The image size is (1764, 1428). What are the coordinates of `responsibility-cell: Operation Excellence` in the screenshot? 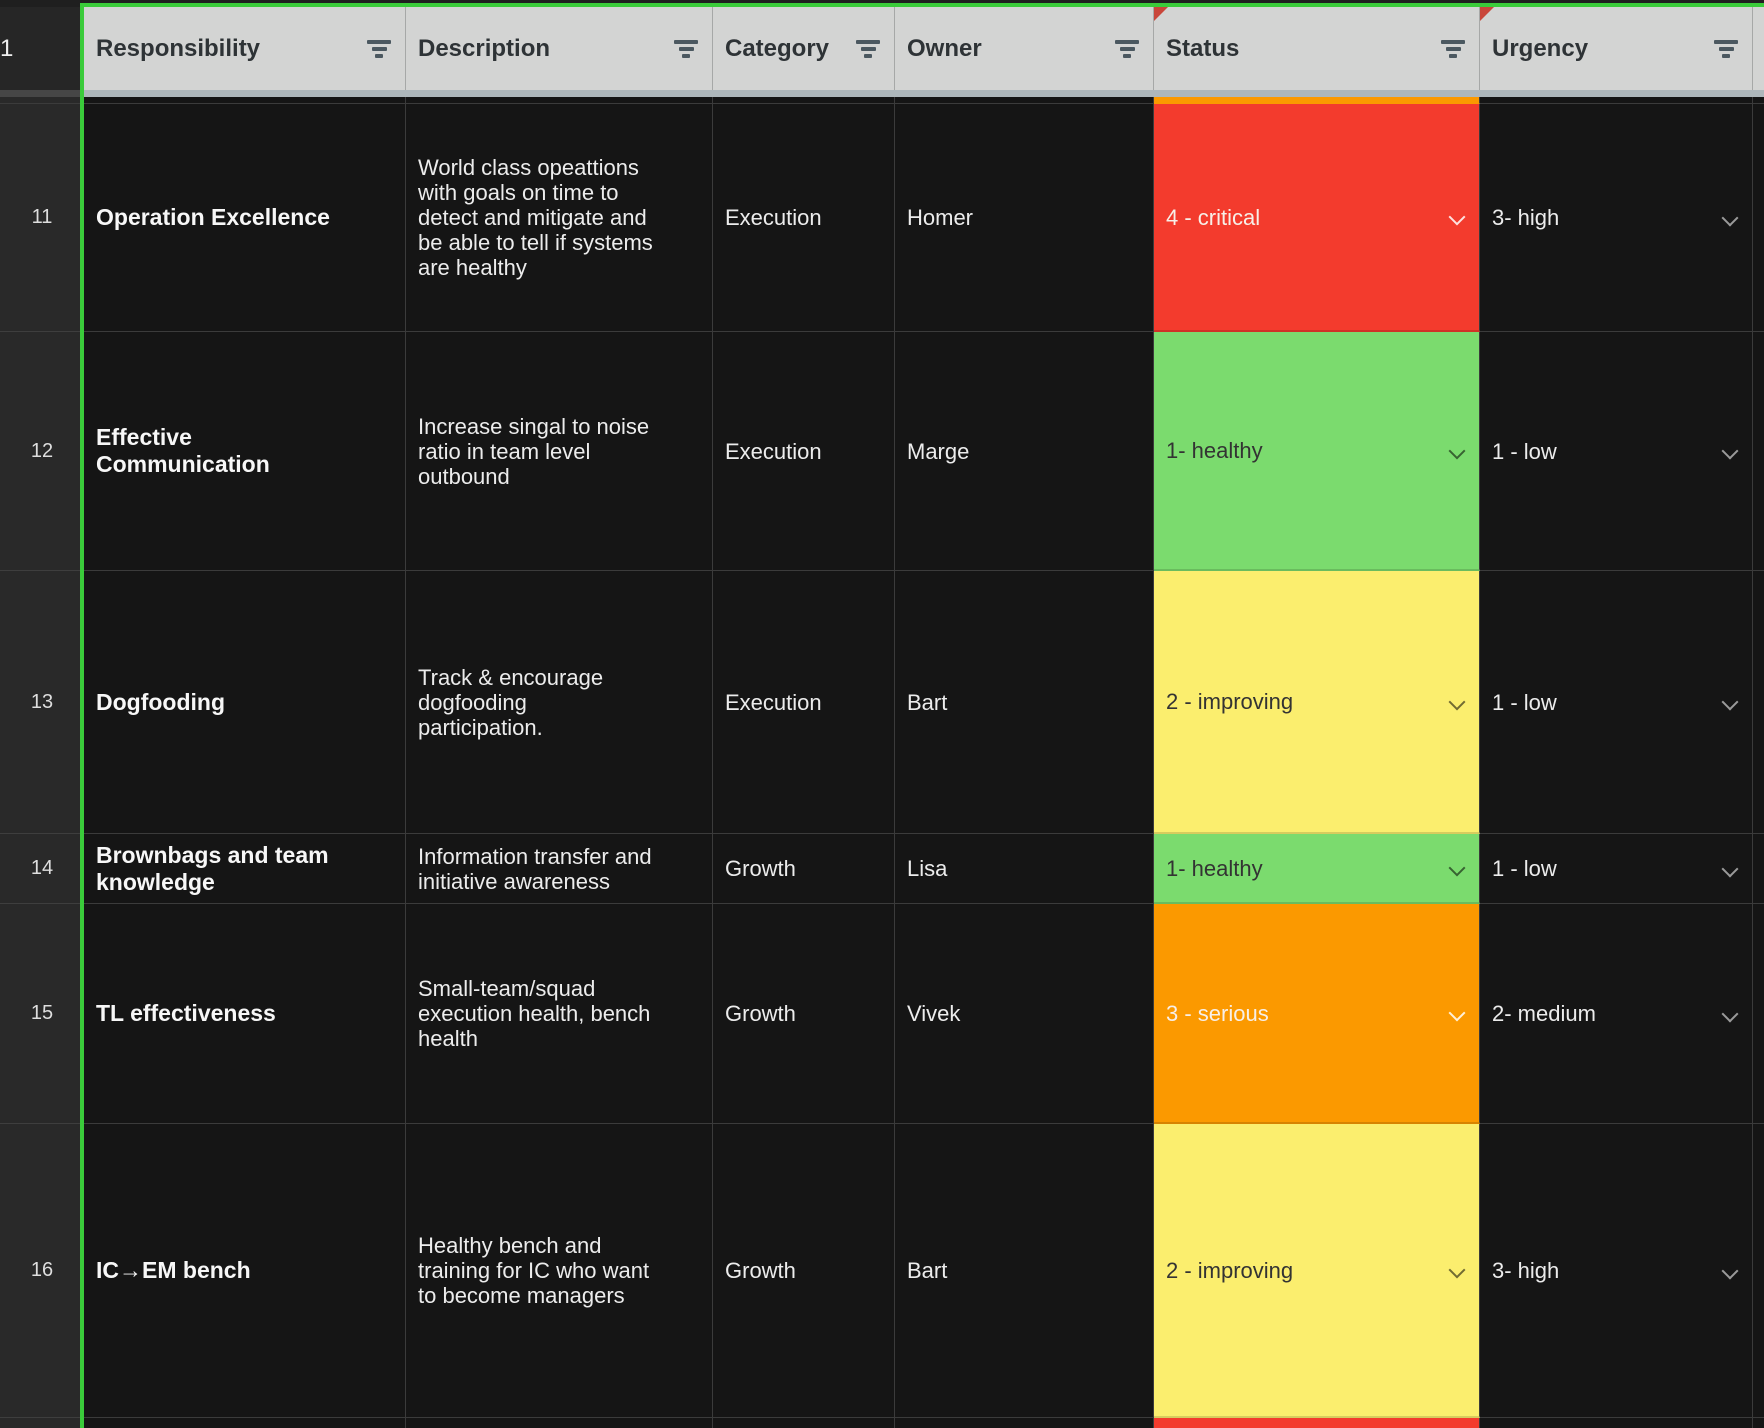 It's located at (245, 218).